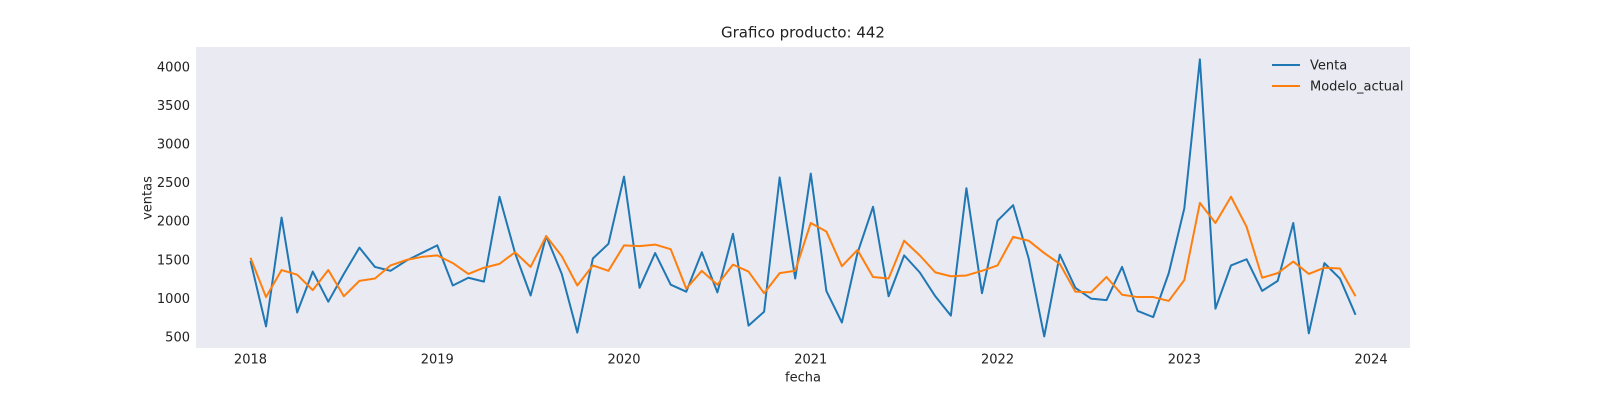 Image resolution: width=1600 pixels, height=400 pixels. I want to click on x-tick-label: 2024, so click(1371, 360).